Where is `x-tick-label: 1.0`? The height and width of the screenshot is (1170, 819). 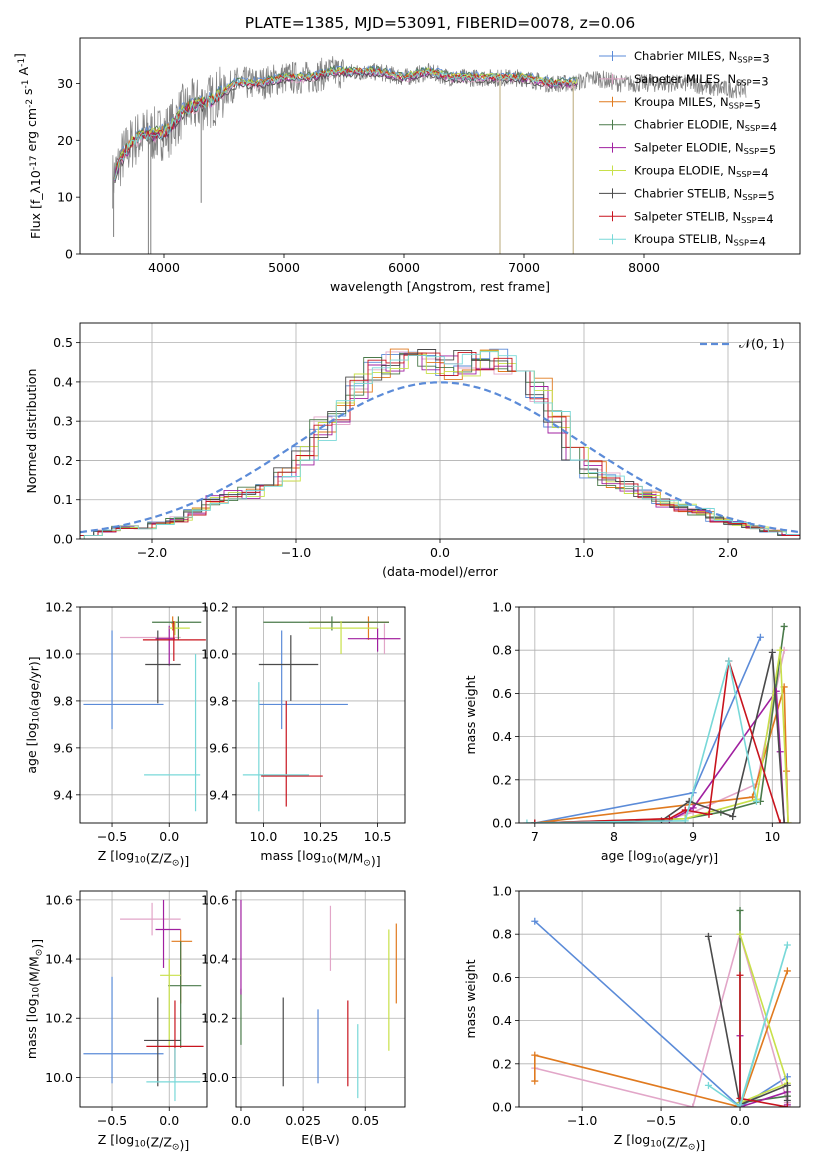
x-tick-label: 1.0 is located at coordinates (584, 552).